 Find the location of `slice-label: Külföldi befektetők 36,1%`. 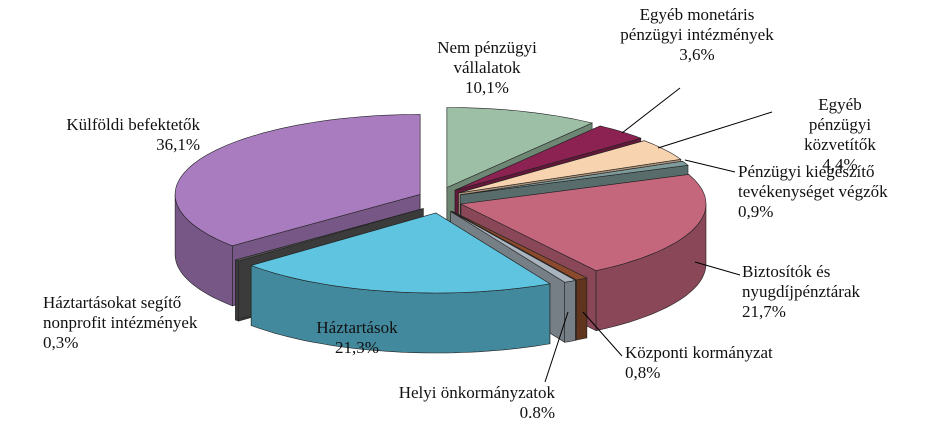

slice-label: Külföldi befektetők 36,1% is located at coordinates (133, 135).